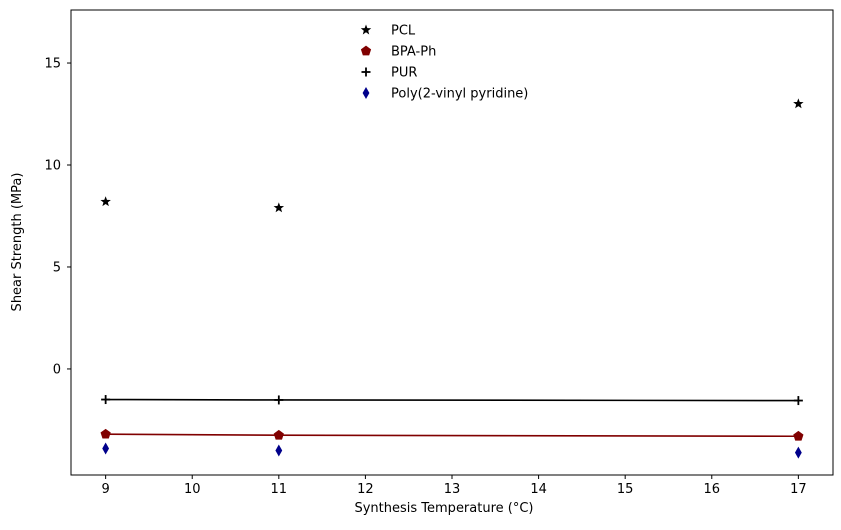 Image resolution: width=841 pixels, height=530 pixels. I want to click on x-tick-label: 15, so click(625, 489).